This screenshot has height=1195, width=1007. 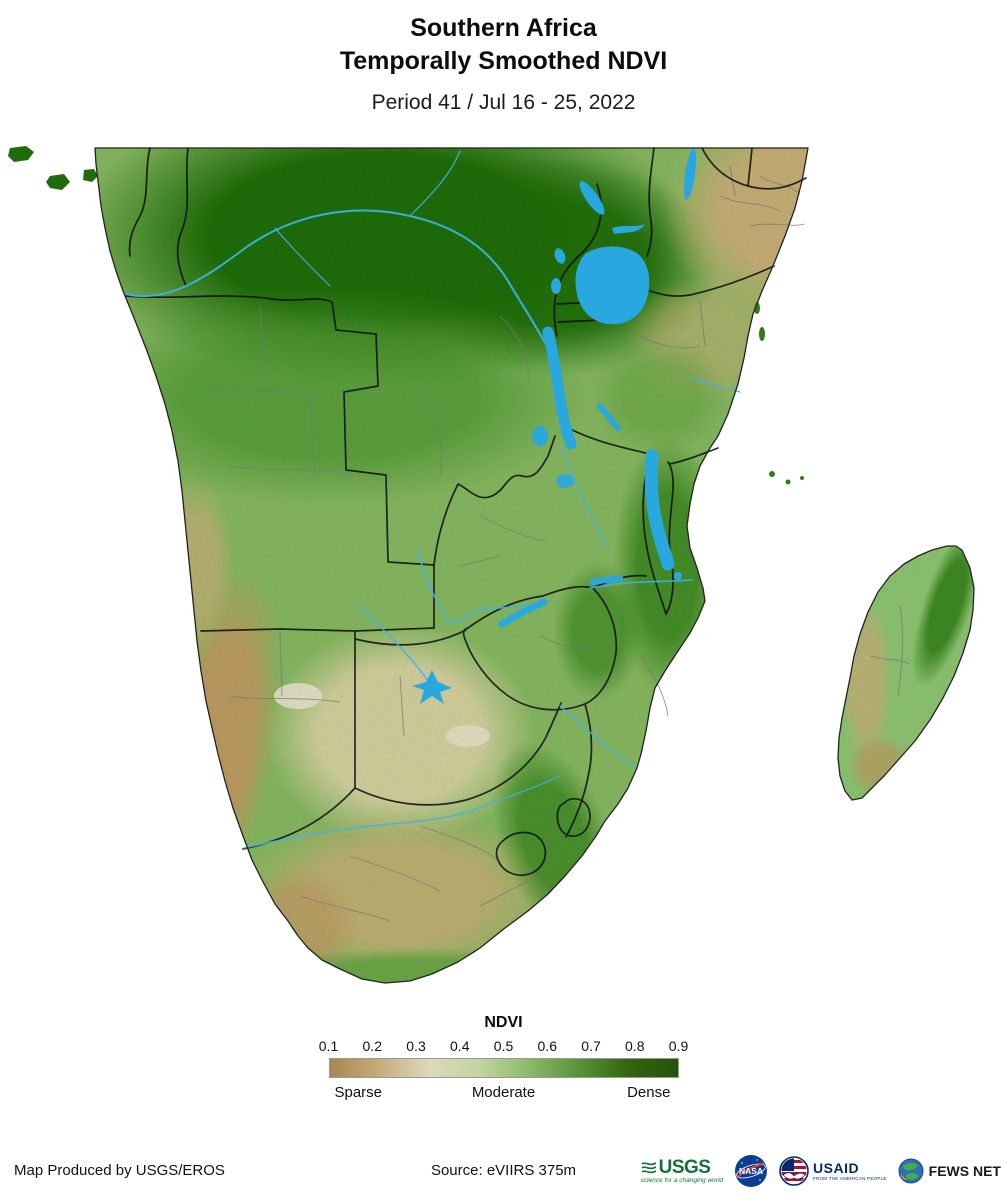 I want to click on legend-categories: Sparse Moderate Dense, so click(x=504, y=1095).